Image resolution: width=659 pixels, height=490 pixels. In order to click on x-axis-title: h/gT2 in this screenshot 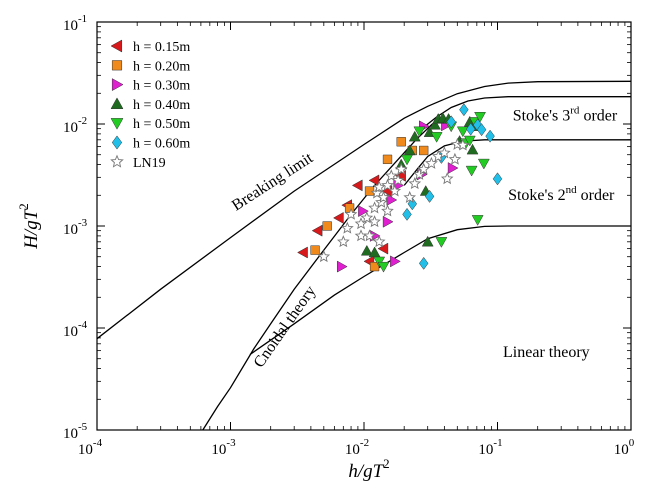, I will do `click(368, 469)`.